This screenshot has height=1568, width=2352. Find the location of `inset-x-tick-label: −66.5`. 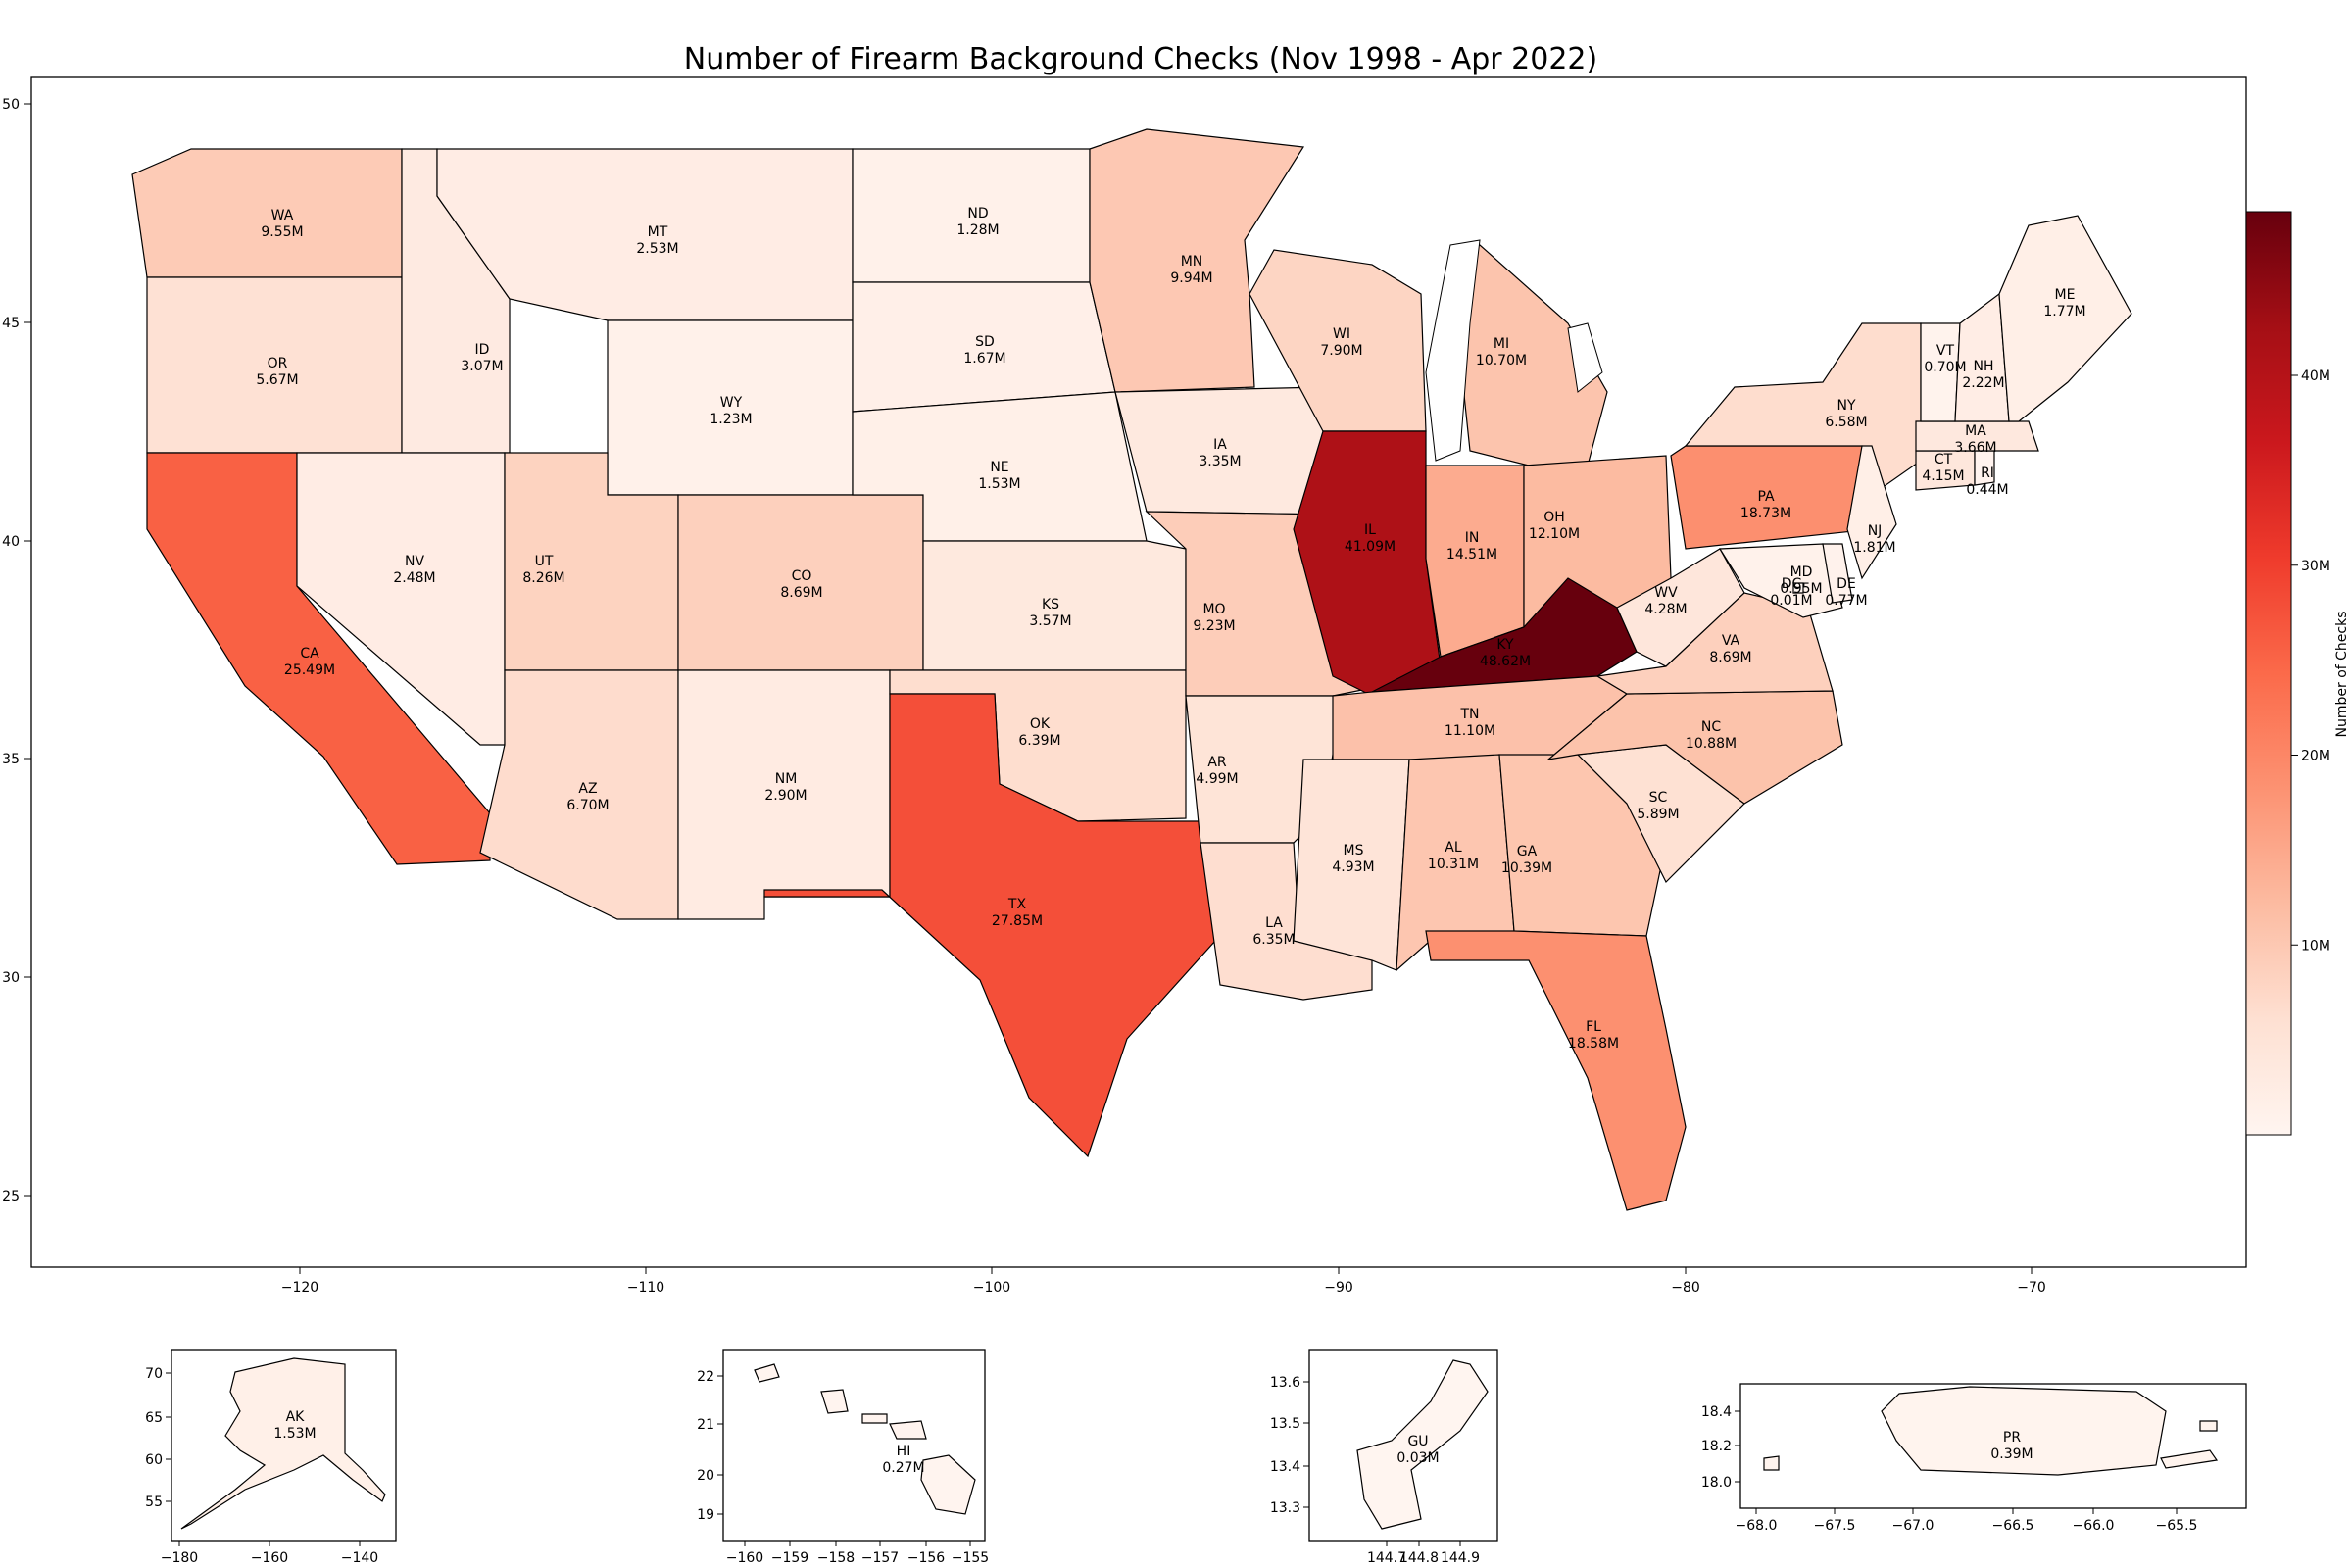

inset-x-tick-label: −66.5 is located at coordinates (2013, 1526).